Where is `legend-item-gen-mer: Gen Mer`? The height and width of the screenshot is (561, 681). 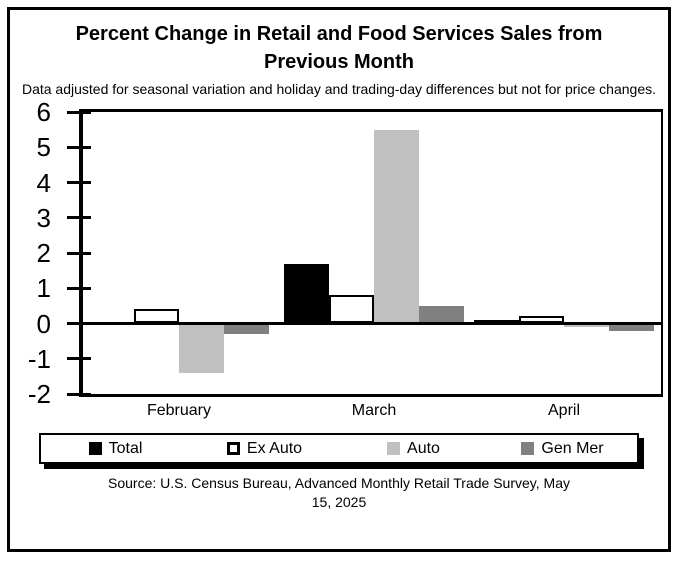 legend-item-gen-mer: Gen Mer is located at coordinates (562, 448).